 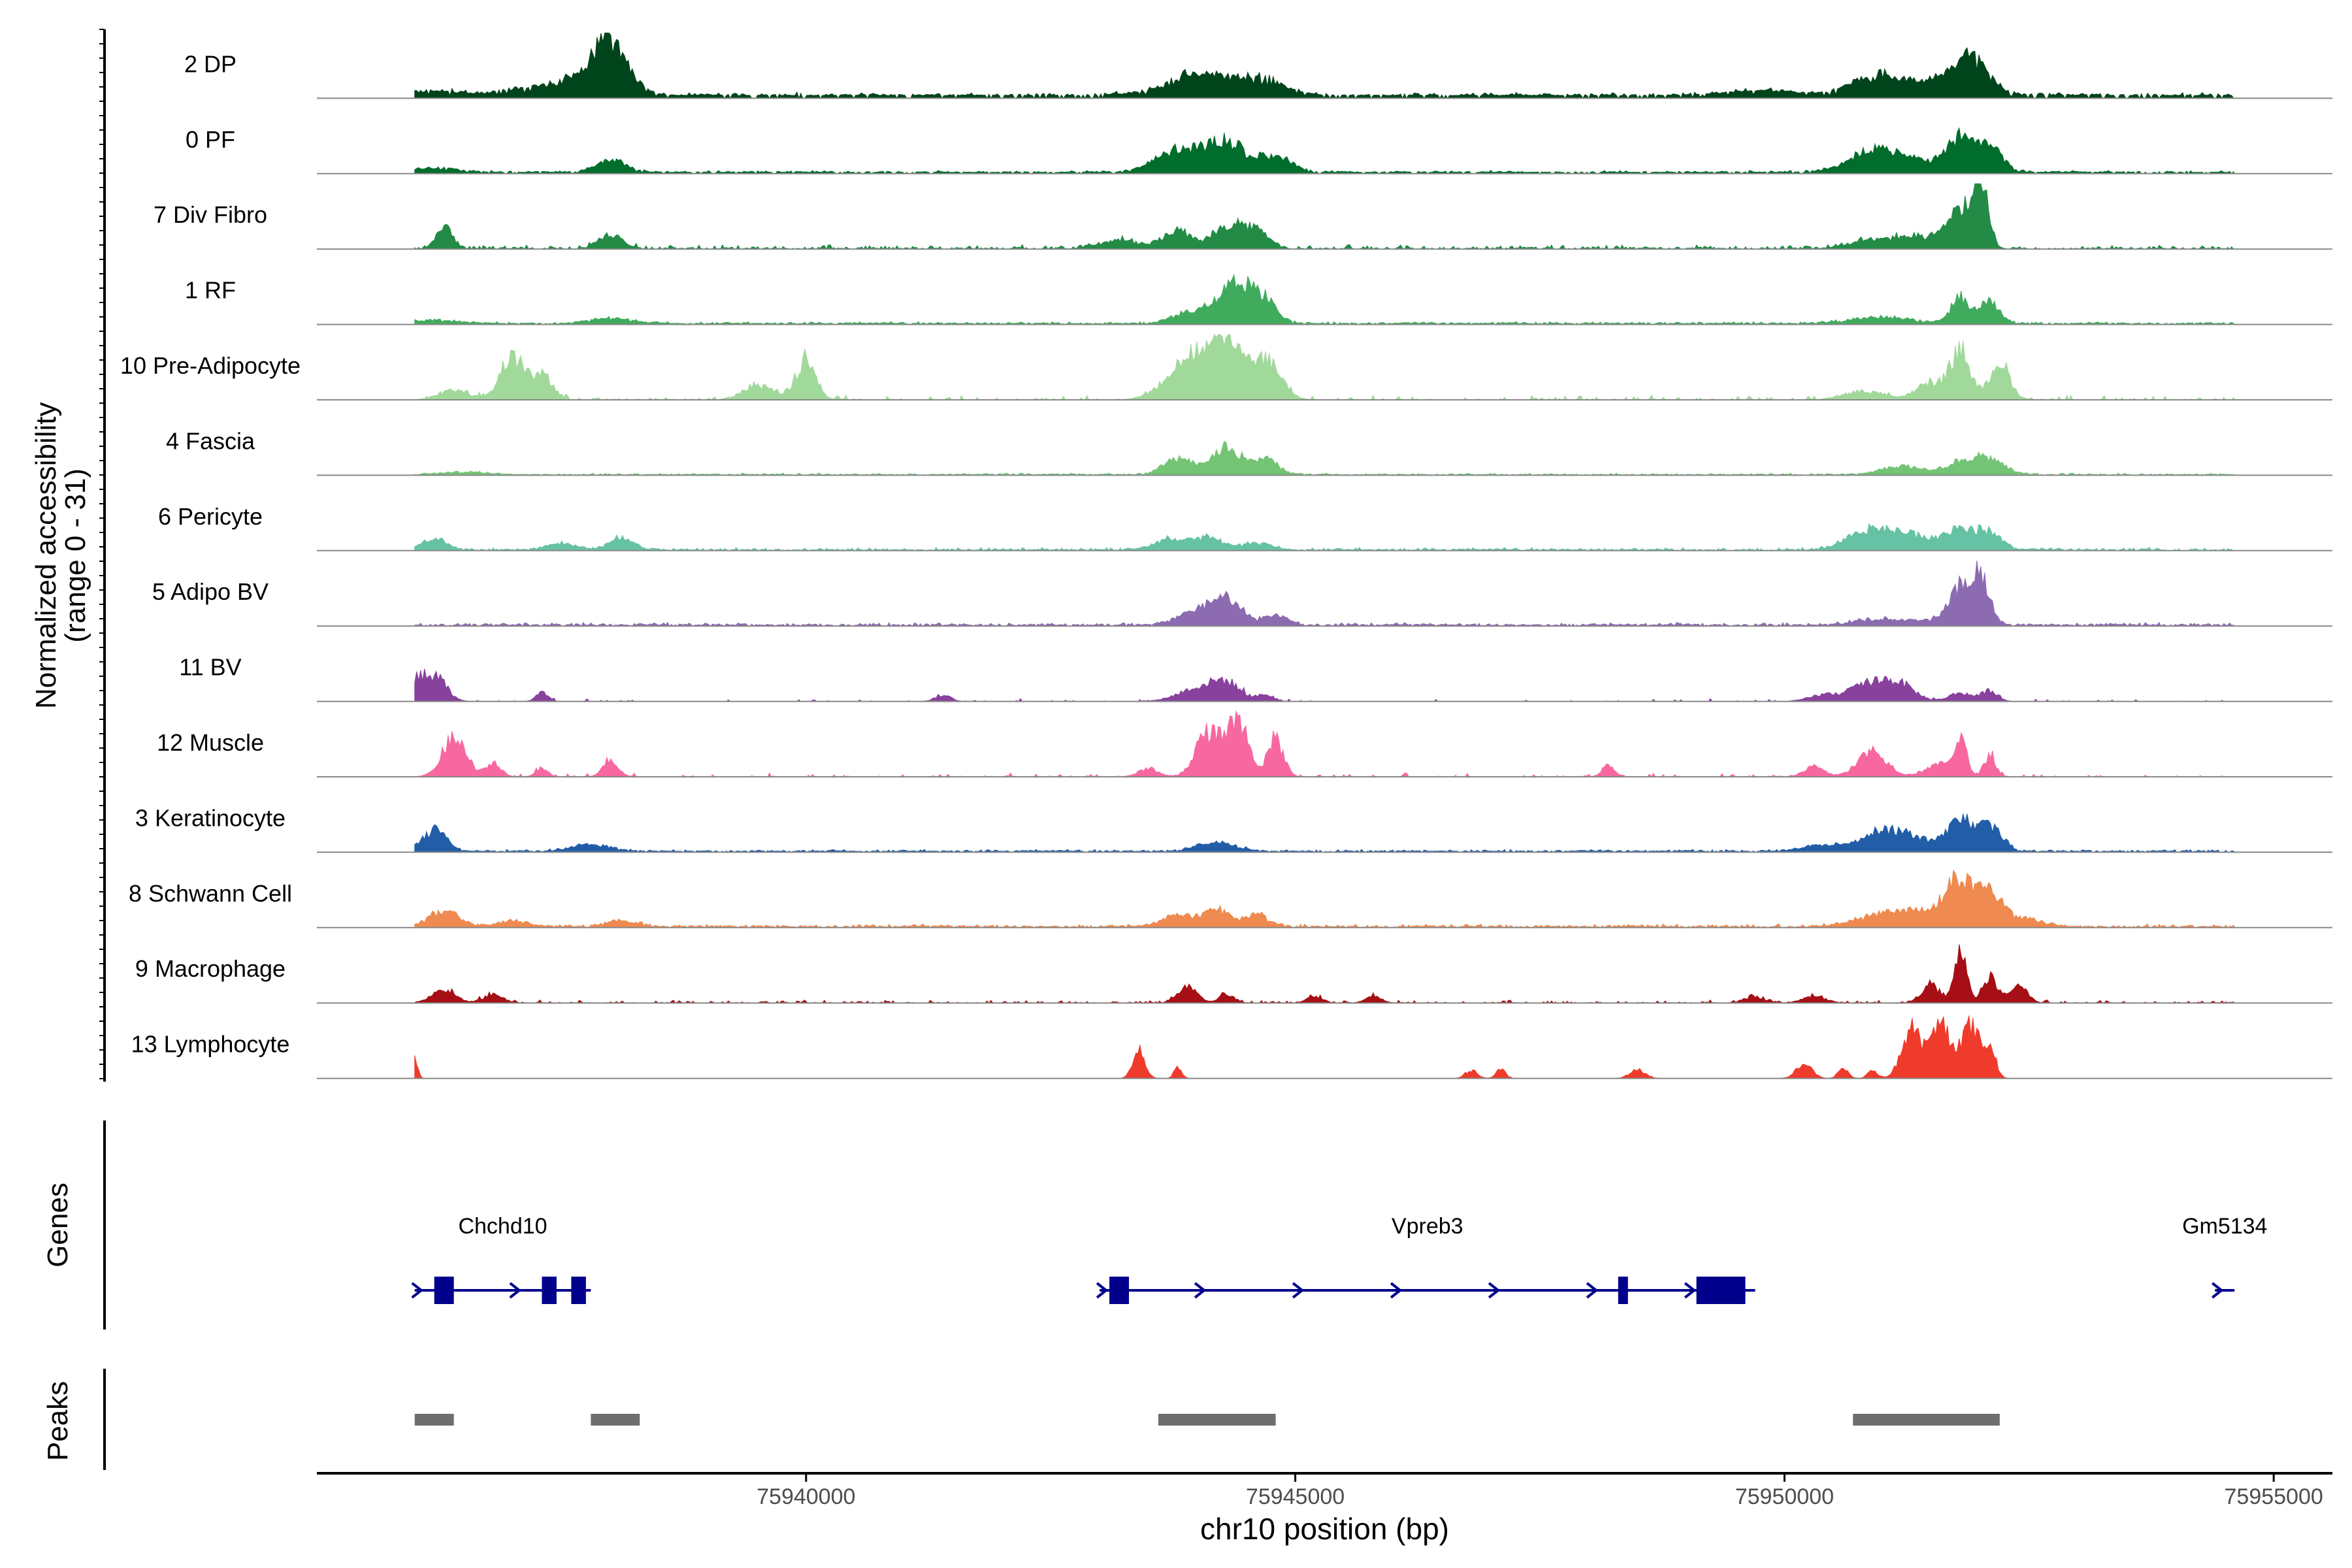 I want to click on x-tick-label: 75955000, so click(x=2274, y=1496).